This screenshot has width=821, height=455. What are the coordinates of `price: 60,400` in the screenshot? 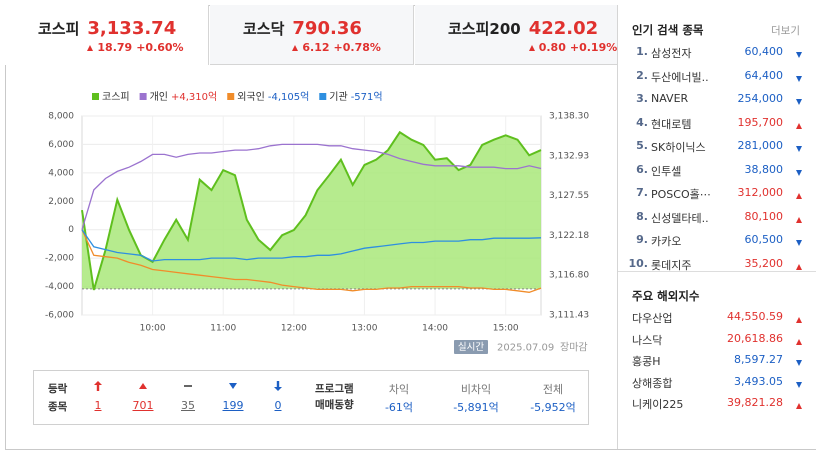 It's located at (764, 51).